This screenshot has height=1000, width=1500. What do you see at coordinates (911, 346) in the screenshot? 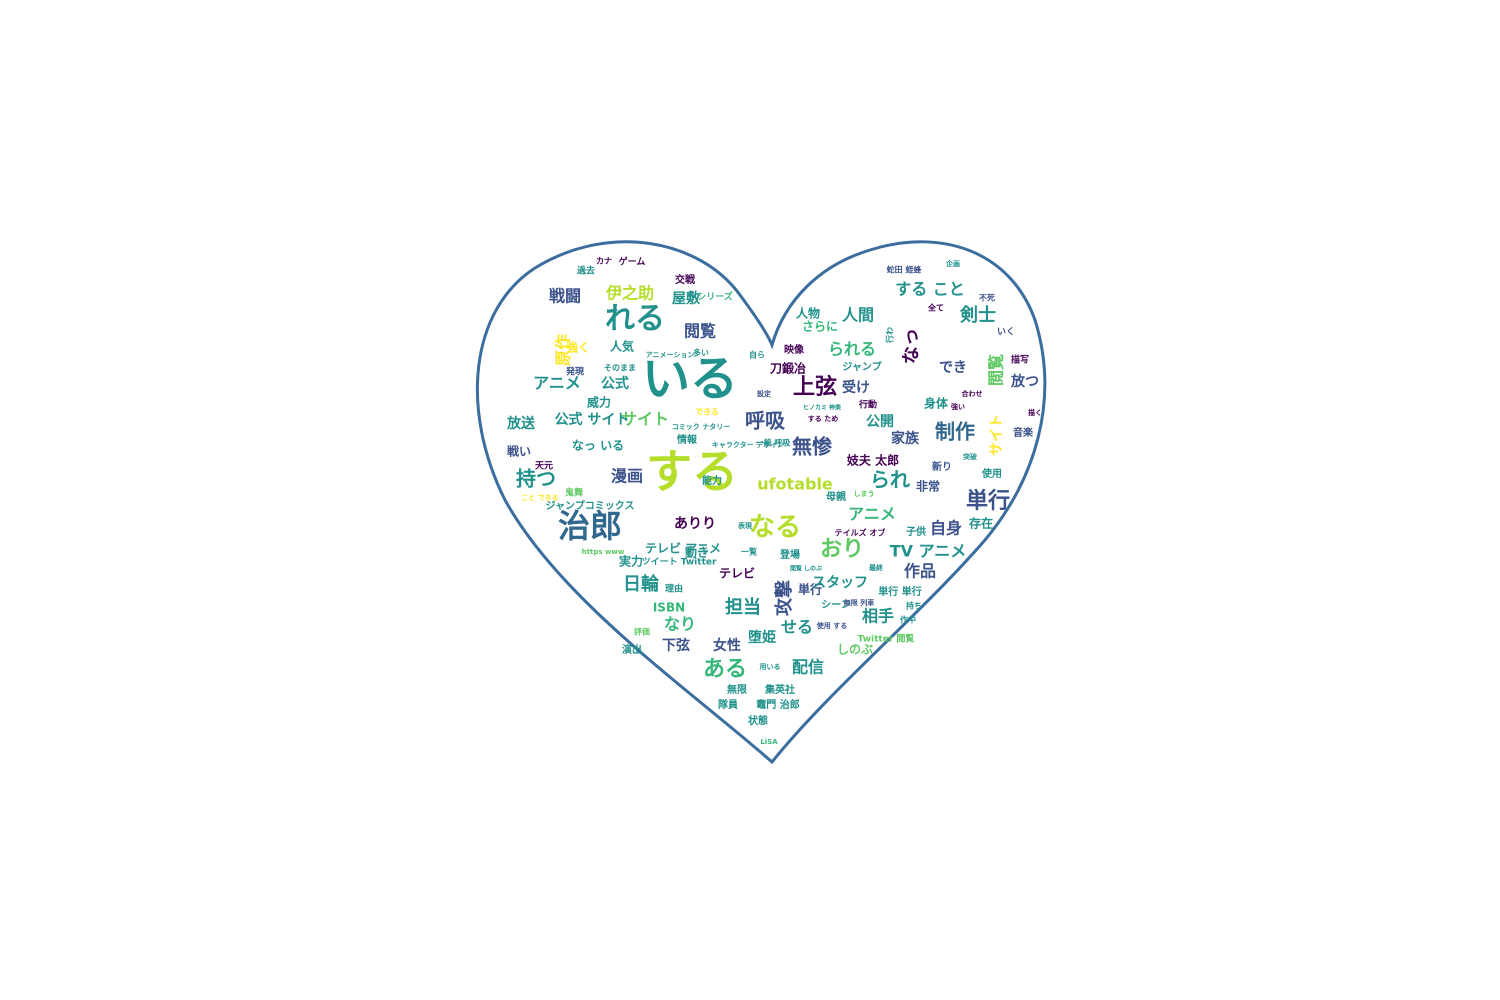
I see `cloud-word: なっ` at bounding box center [911, 346].